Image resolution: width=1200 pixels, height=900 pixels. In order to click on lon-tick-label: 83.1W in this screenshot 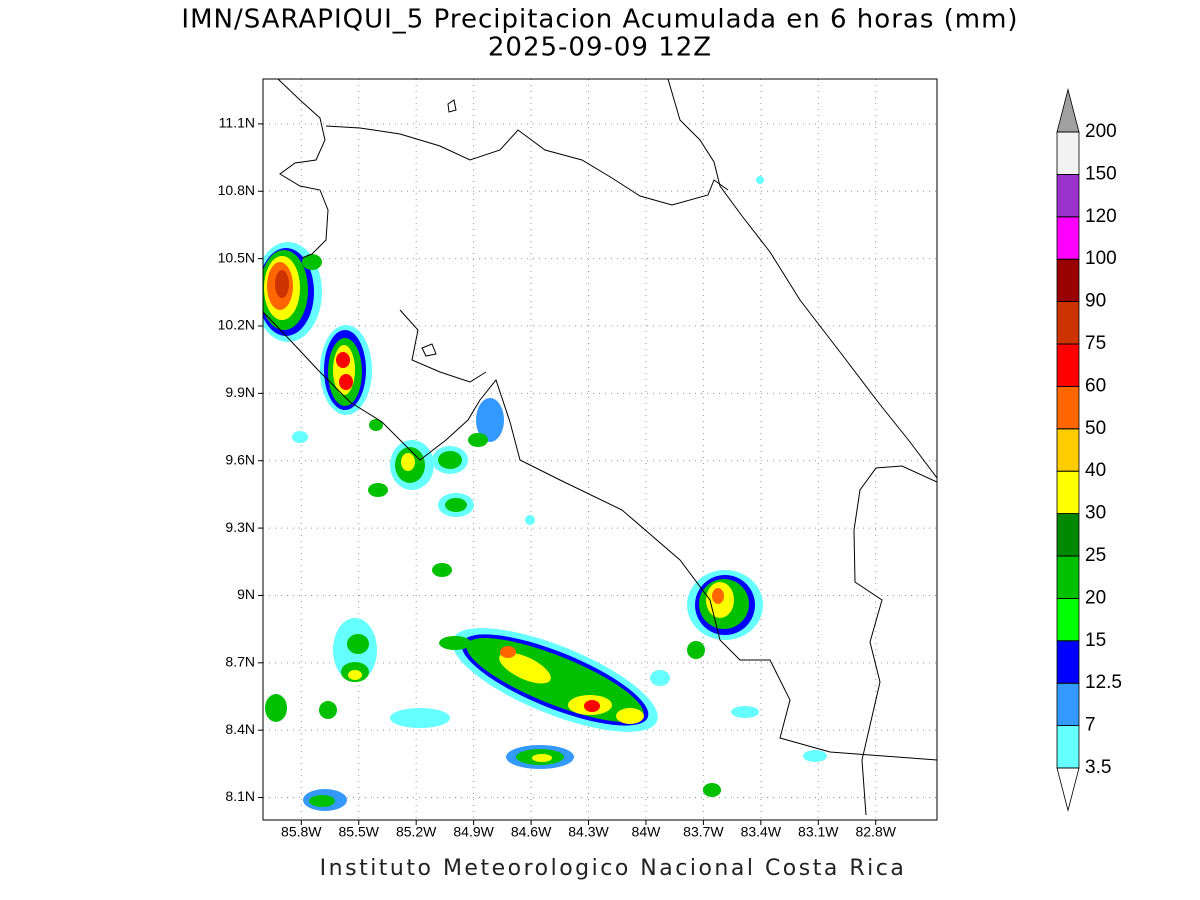, I will do `click(818, 832)`.